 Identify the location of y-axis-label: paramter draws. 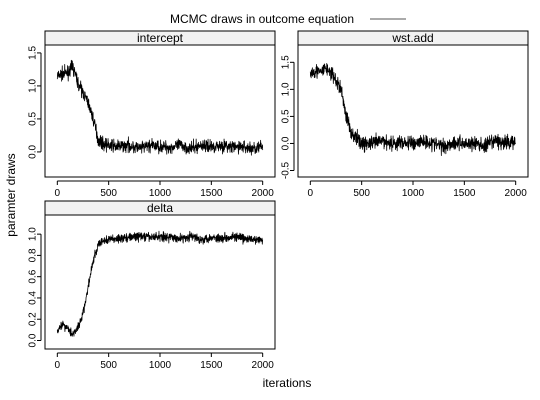
(11, 194).